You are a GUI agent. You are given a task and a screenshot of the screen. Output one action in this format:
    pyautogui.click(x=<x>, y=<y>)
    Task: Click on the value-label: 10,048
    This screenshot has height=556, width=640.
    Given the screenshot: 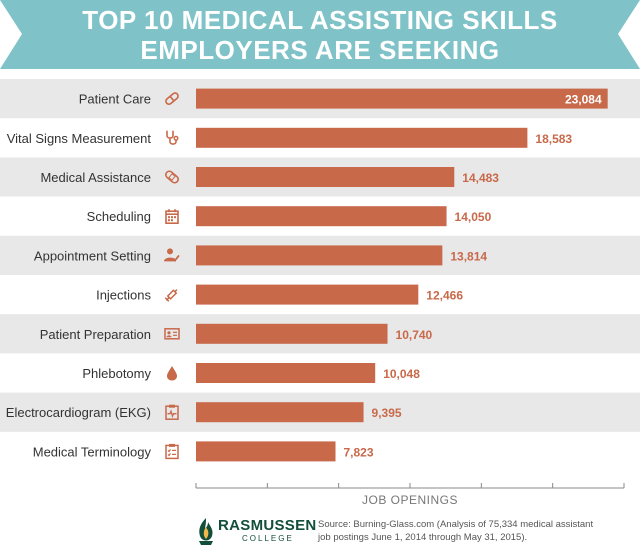 What is the action you would take?
    pyautogui.click(x=401, y=374)
    